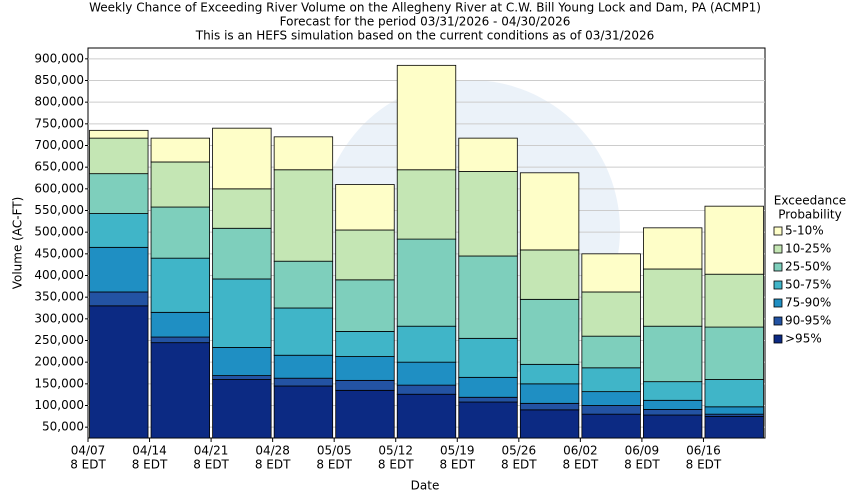 This screenshot has height=500, width=850. I want to click on y-axis-label: Volume (AC-FT), so click(18, 243).